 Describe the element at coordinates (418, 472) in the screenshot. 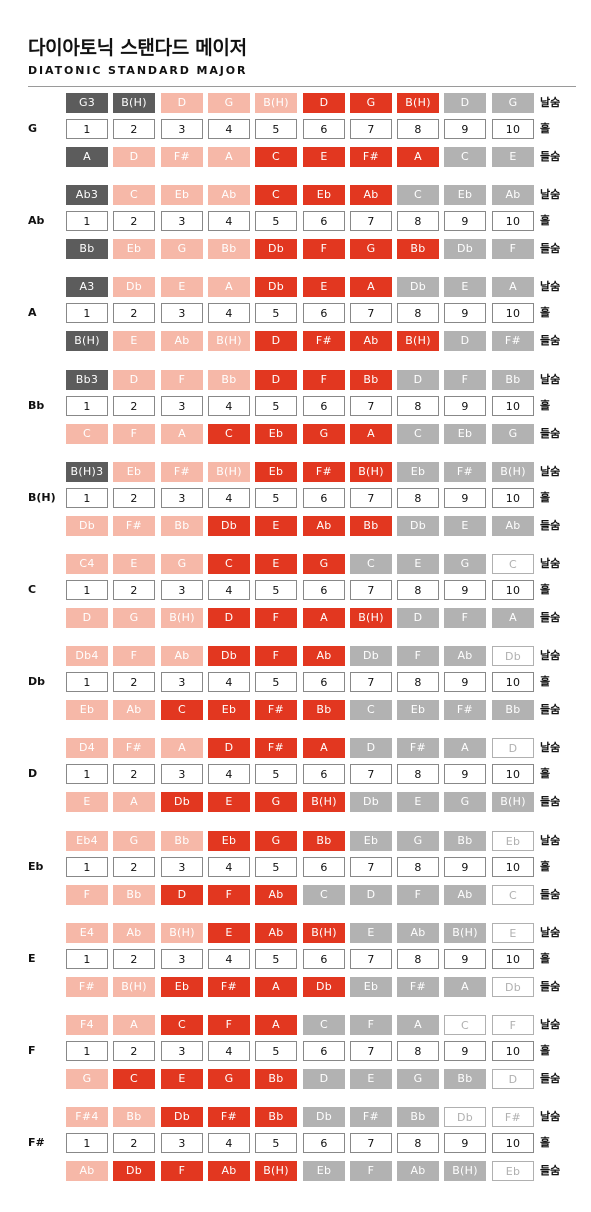

I see `blow-note-cell: Eb` at that location.